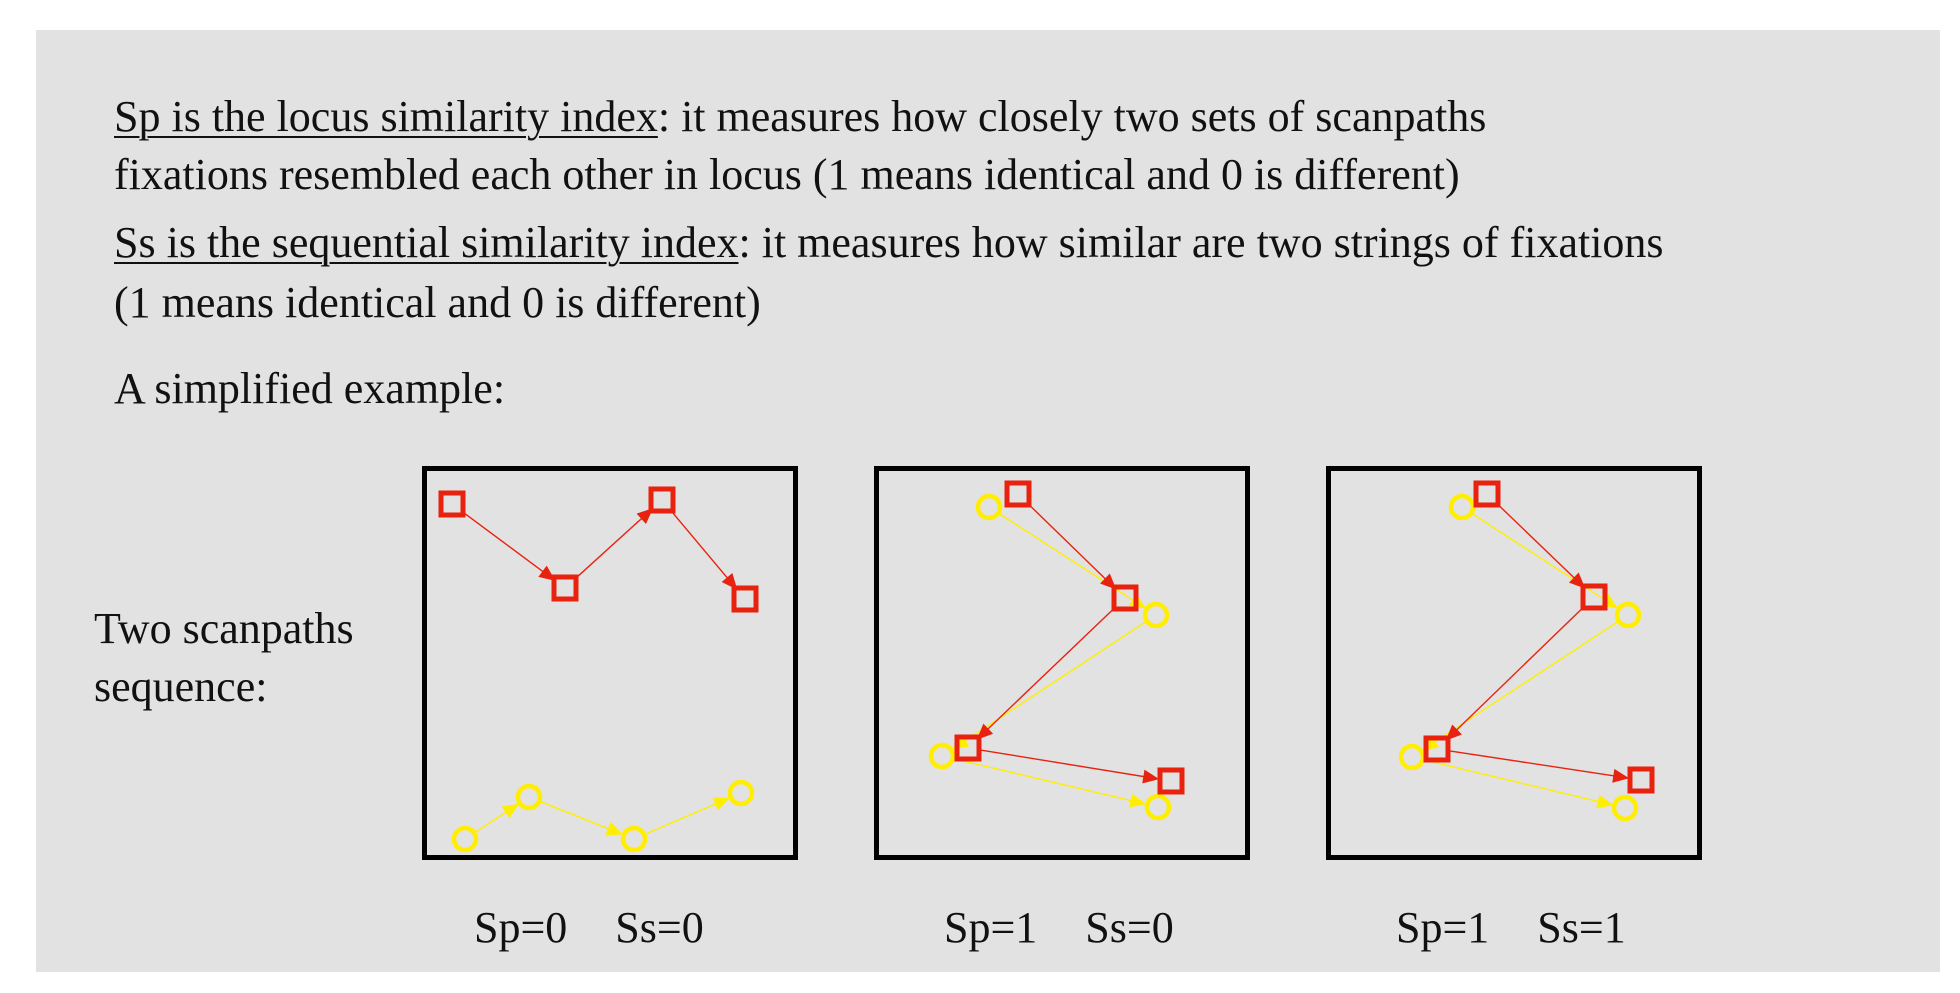  Describe the element at coordinates (991, 927) in the screenshot. I see `panel-2-sp: Sp=1` at that location.